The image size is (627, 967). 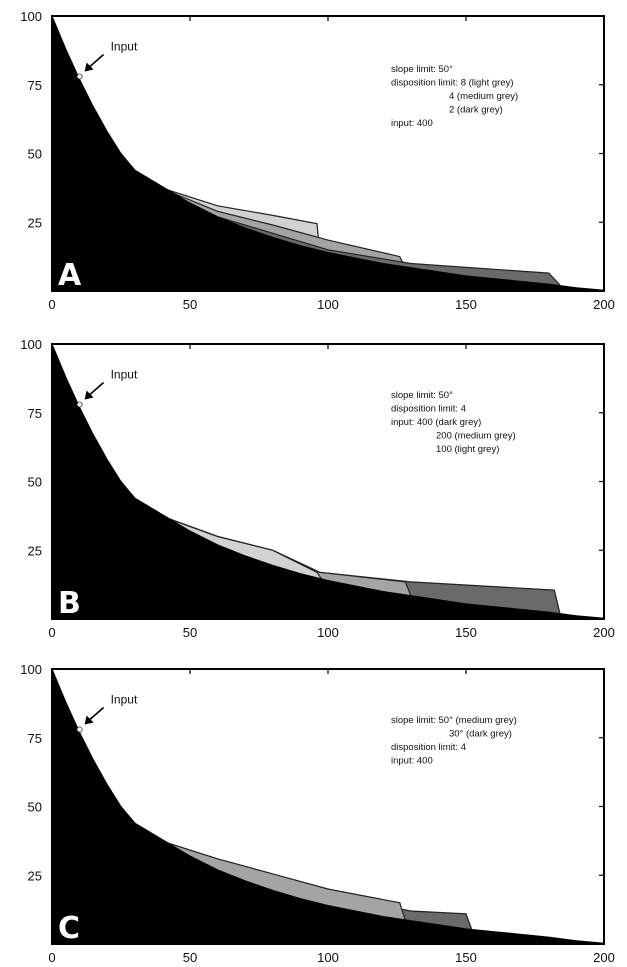 What do you see at coordinates (483, 96) in the screenshot?
I see `annotation-line: 4 (medium grey)` at bounding box center [483, 96].